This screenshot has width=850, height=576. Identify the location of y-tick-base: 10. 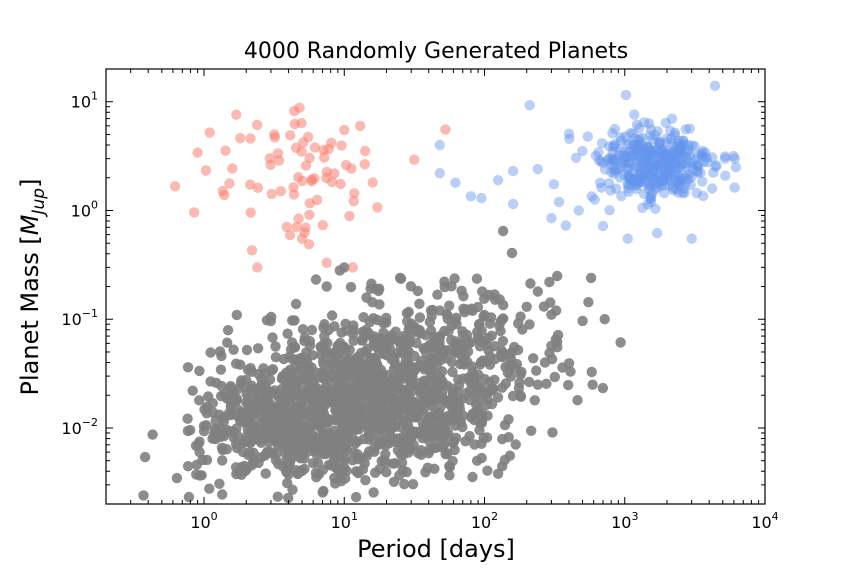
(81, 211).